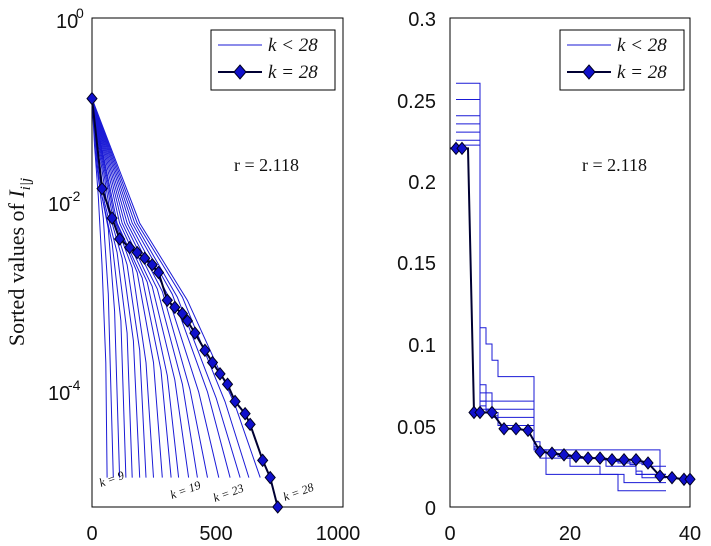 The width and height of the screenshot is (711, 546). What do you see at coordinates (111, 479) in the screenshot?
I see `k-label-9: k = 9` at bounding box center [111, 479].